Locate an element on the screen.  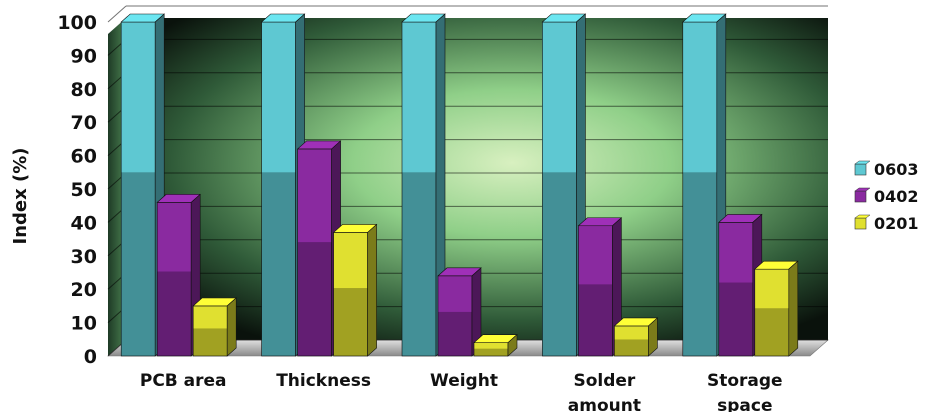
y-tick-label: 20 is located at coordinates (84, 290).